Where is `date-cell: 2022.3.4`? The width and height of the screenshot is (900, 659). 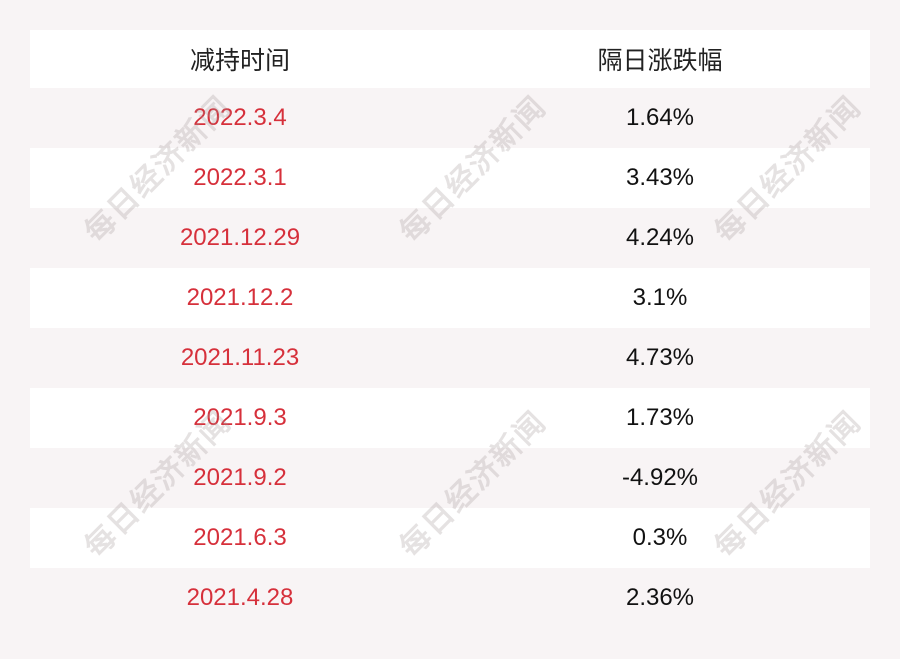 date-cell: 2022.3.4 is located at coordinates (240, 117).